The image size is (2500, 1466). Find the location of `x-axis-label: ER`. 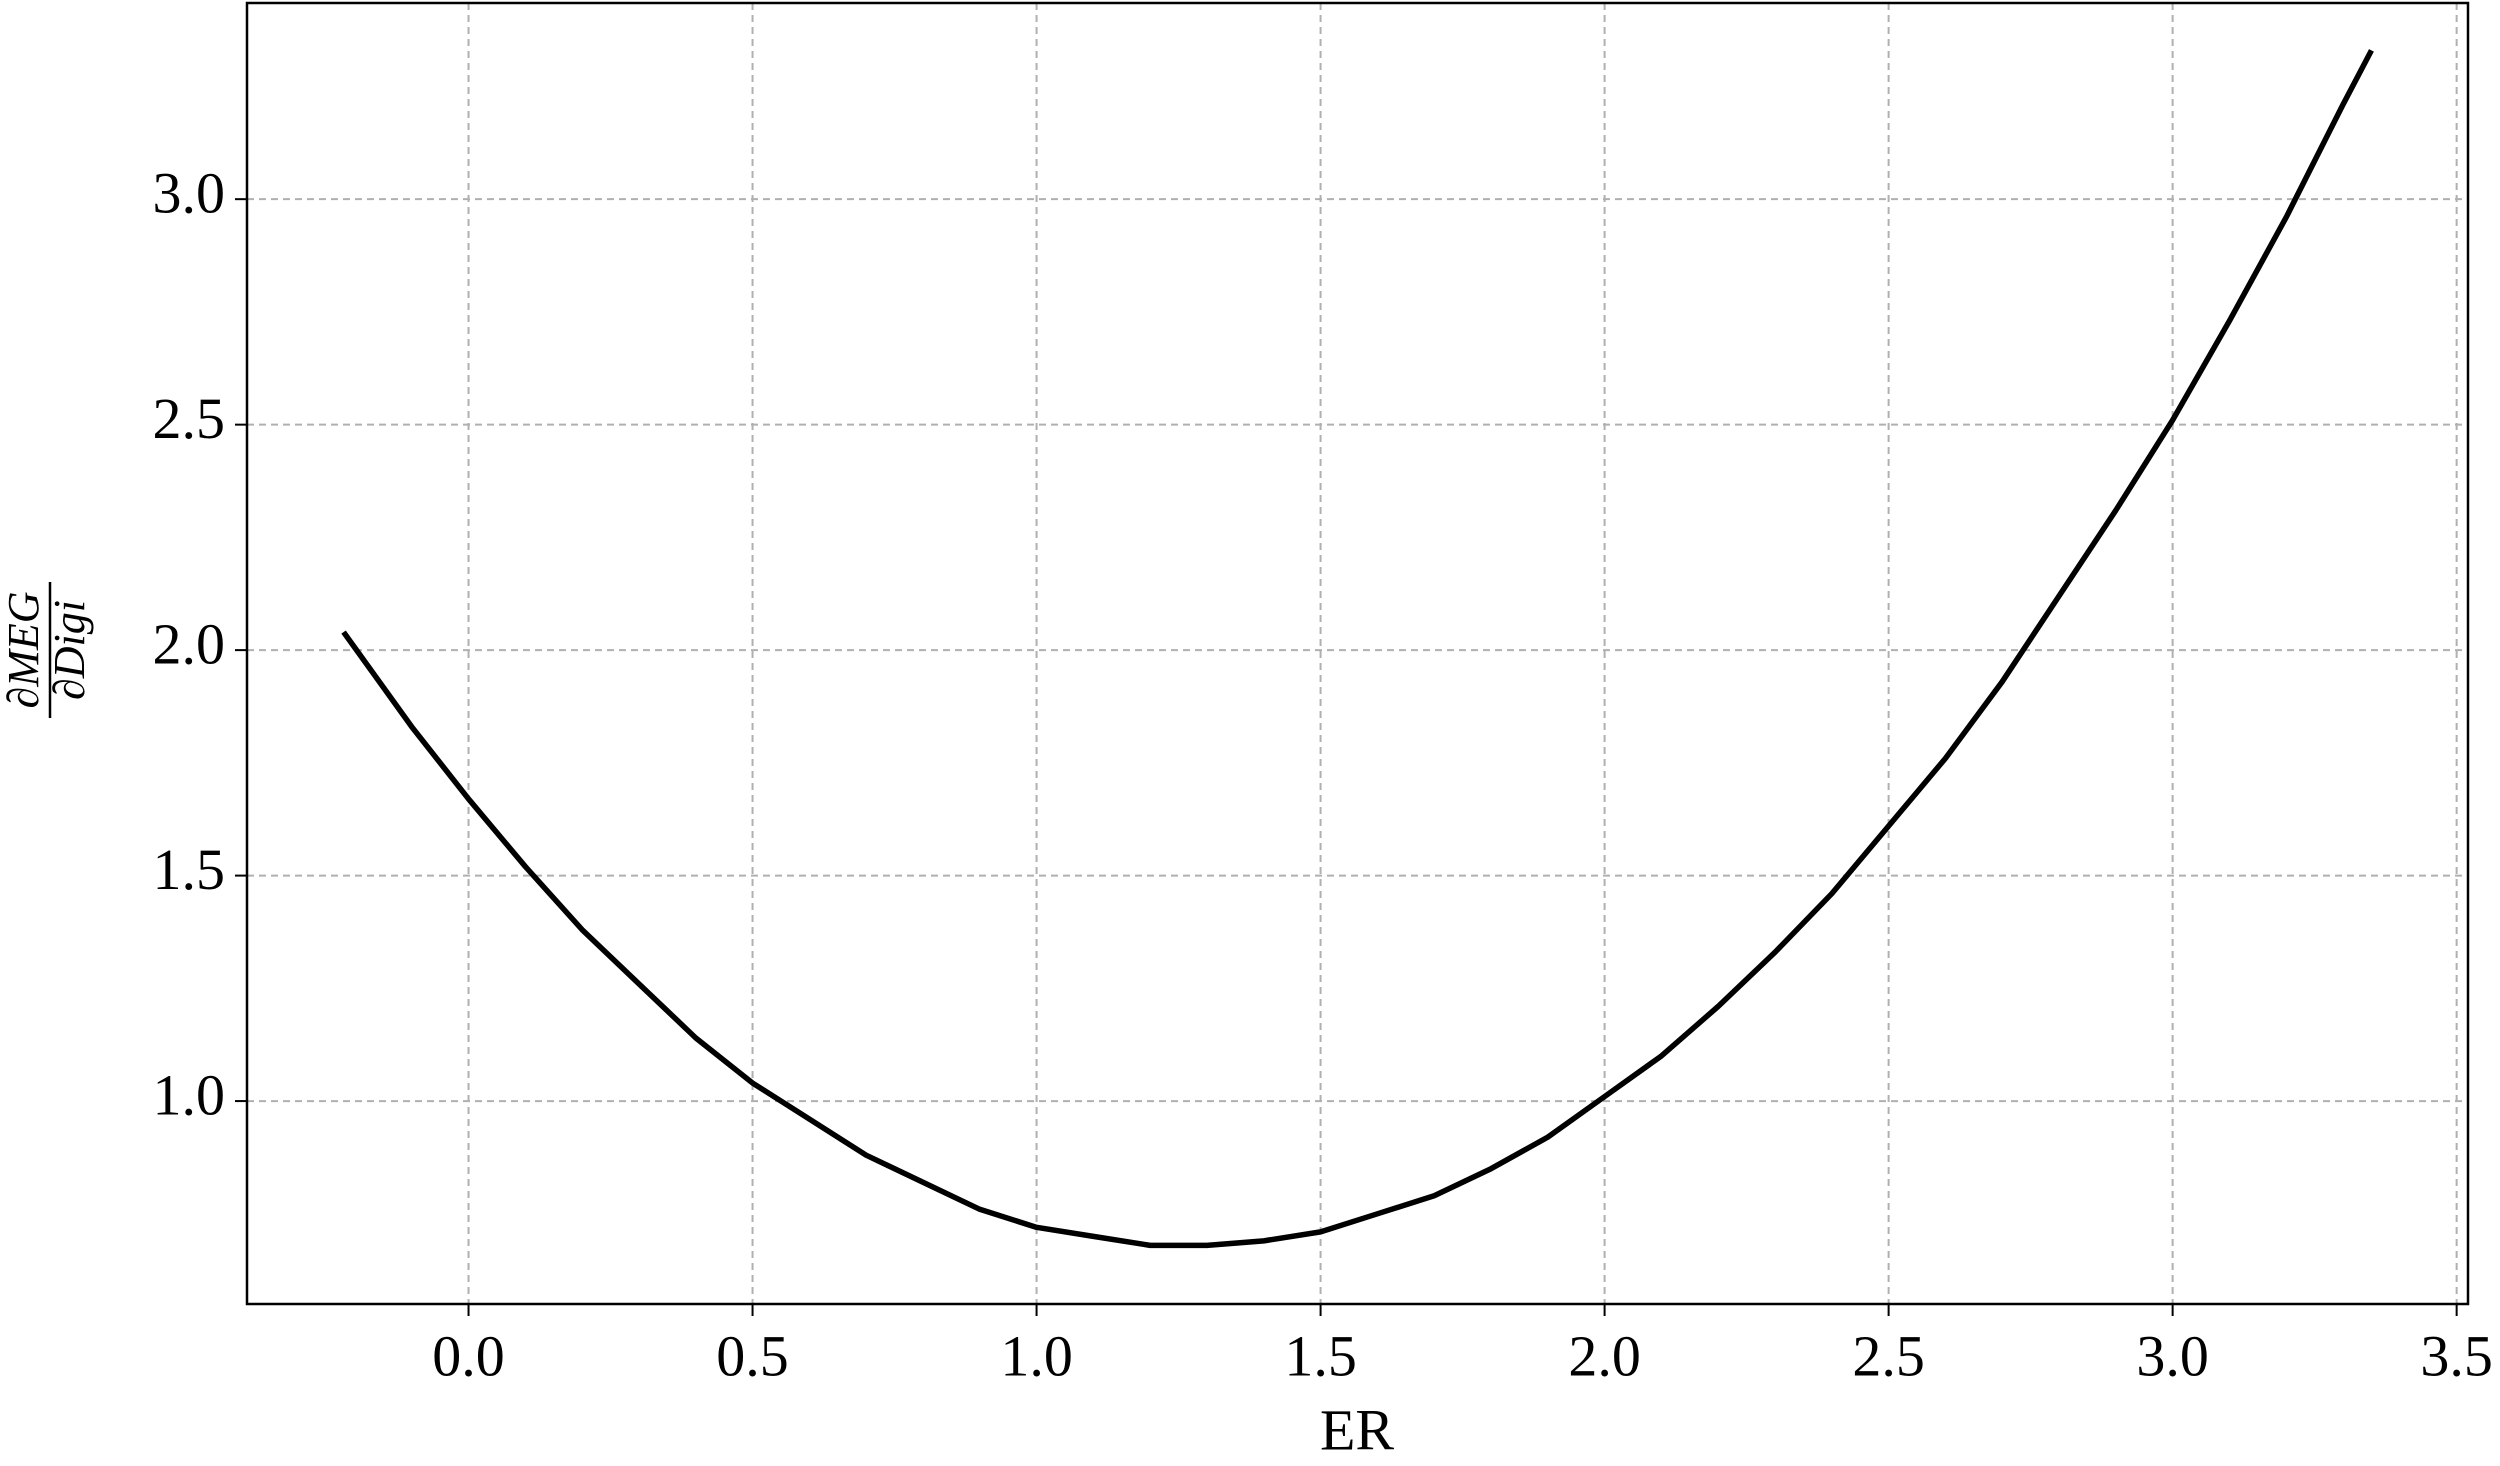

x-axis-label: ER is located at coordinates (1357, 1429).